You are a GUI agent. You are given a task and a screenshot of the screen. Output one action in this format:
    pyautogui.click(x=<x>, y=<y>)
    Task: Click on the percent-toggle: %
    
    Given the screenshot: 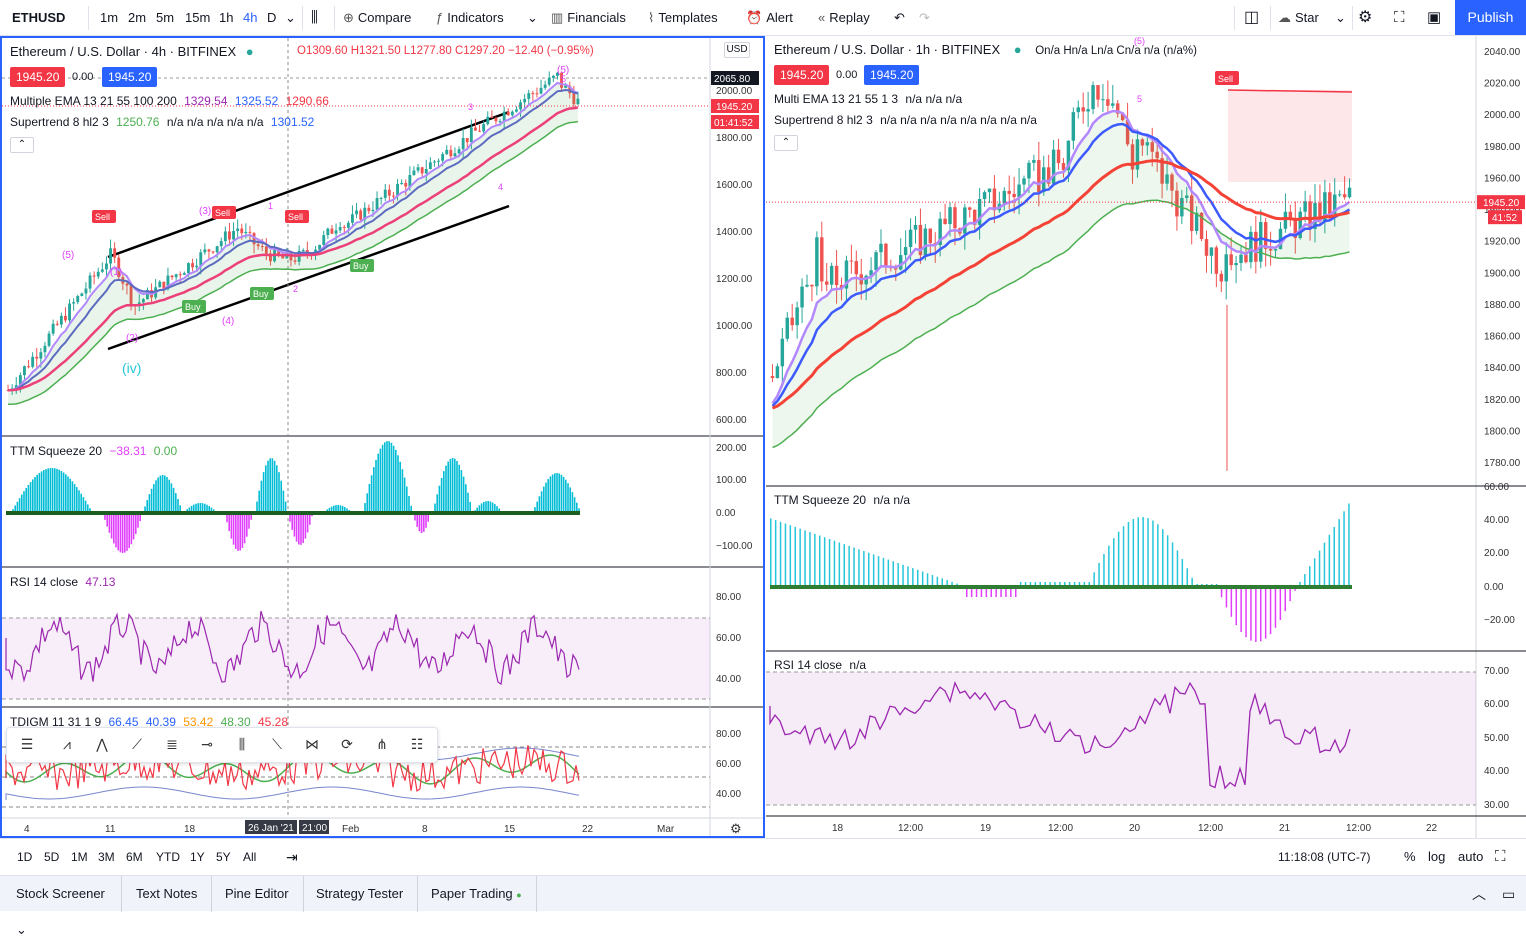 What is the action you would take?
    pyautogui.click(x=1410, y=856)
    